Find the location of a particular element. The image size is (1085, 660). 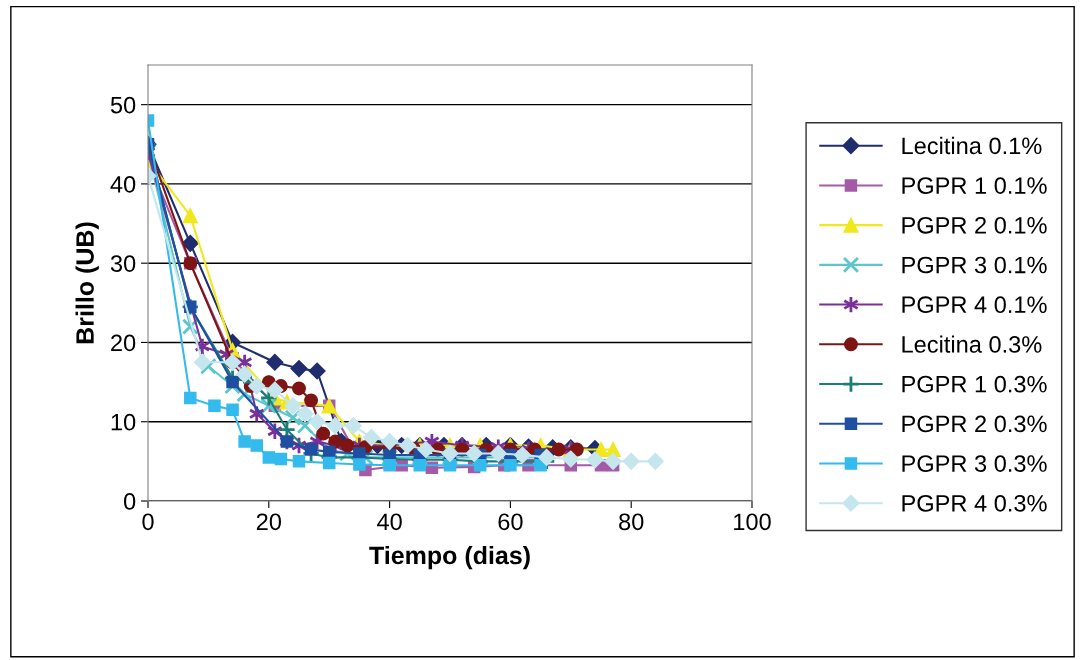

x-tick-label: 60 is located at coordinates (510, 522).